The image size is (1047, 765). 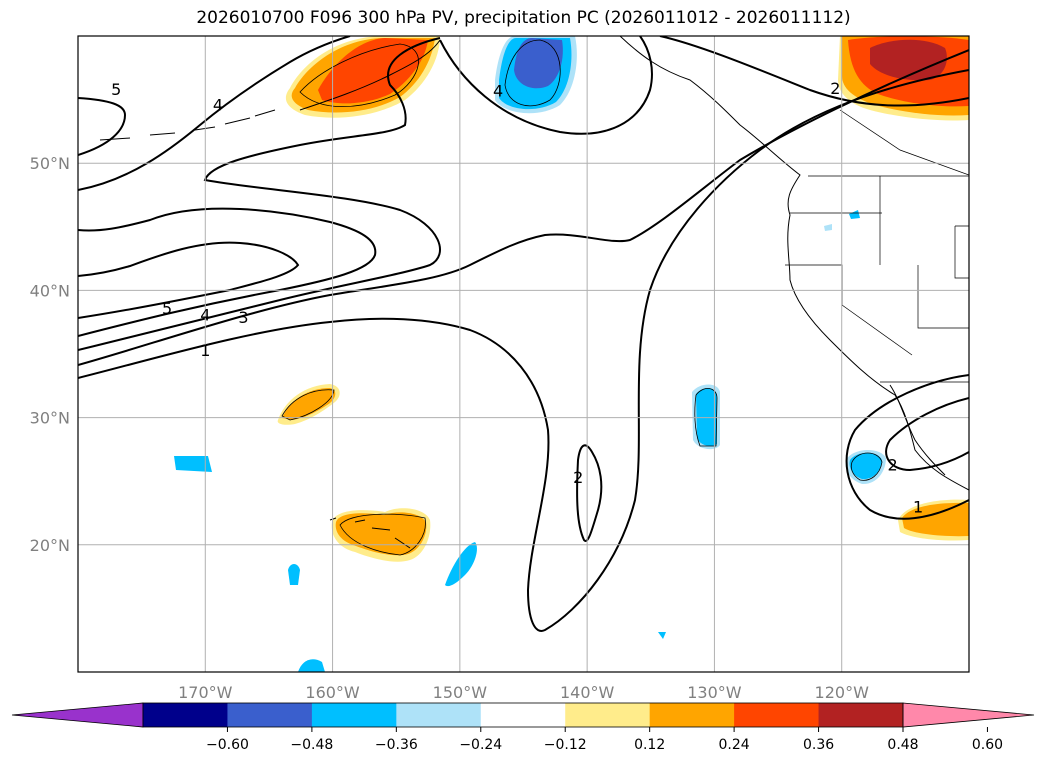 What do you see at coordinates (50, 290) in the screenshot?
I see `lat-tick-label: 40°N` at bounding box center [50, 290].